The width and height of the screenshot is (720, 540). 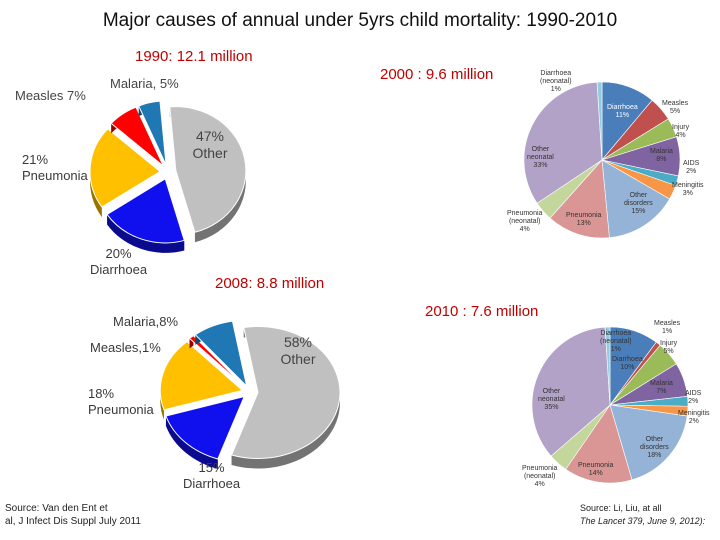 I want to click on chart-title-2010: 2010 : 7.6 million, so click(x=482, y=311).